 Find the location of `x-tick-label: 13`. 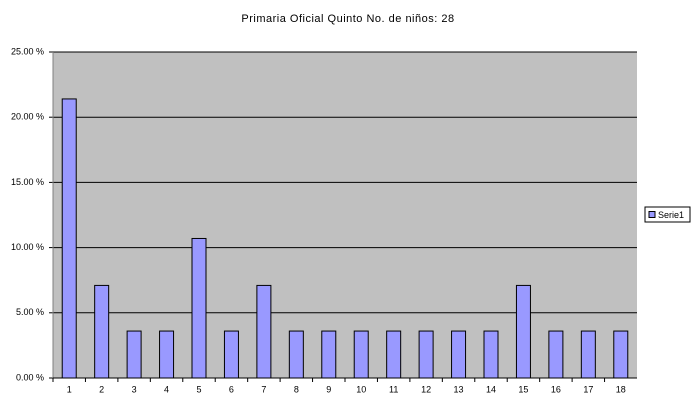

x-tick-label: 13 is located at coordinates (459, 389).